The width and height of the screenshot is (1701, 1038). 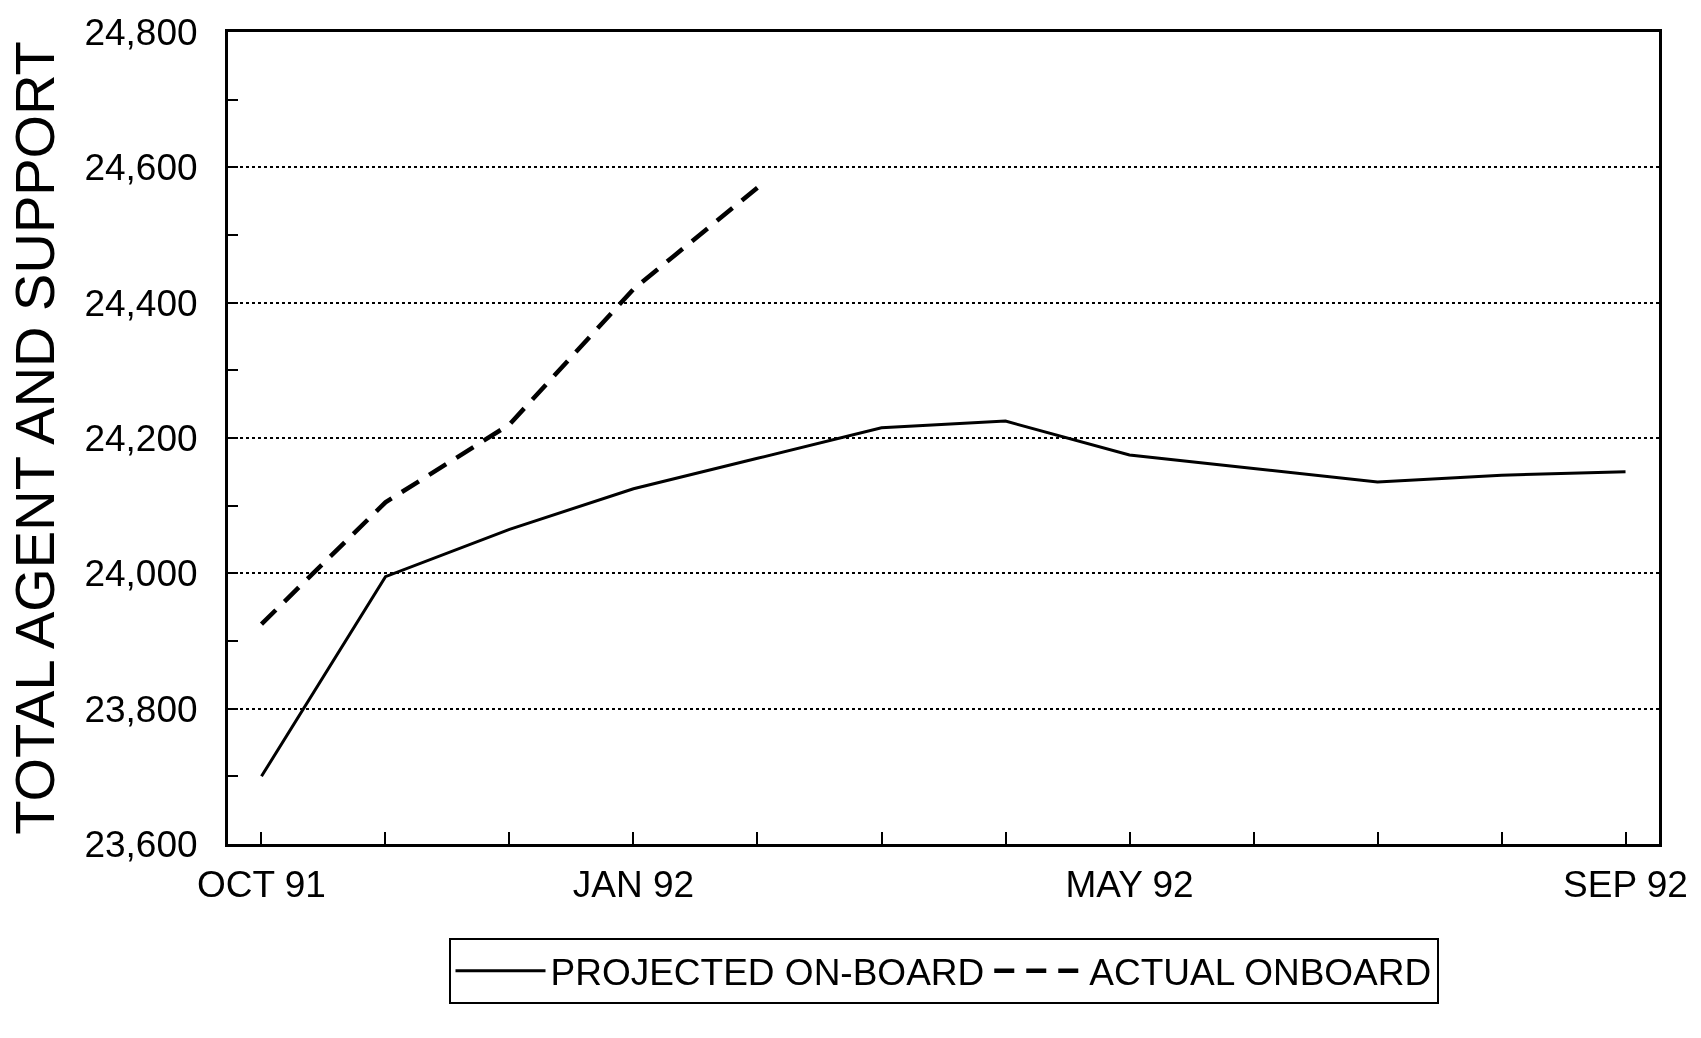 I want to click on y-tick-label: 24,200, so click(x=141, y=438).